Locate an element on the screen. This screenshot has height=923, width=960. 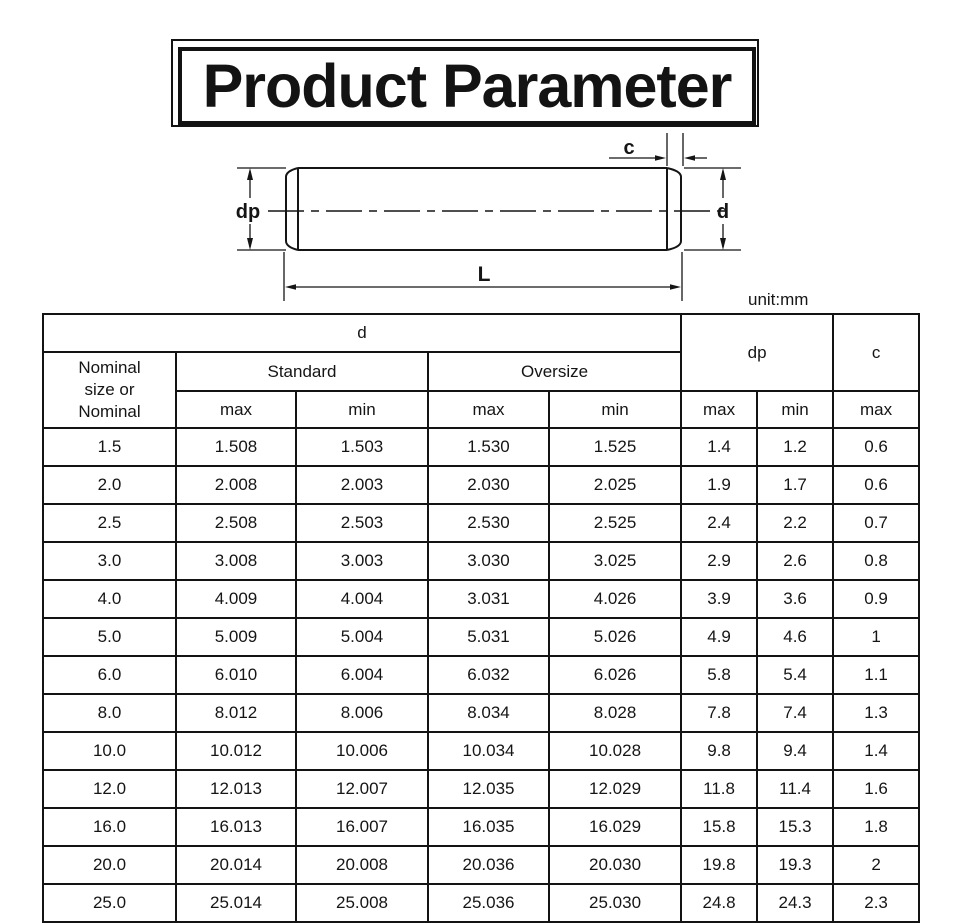
value-cell: 7.8 is located at coordinates (719, 713).